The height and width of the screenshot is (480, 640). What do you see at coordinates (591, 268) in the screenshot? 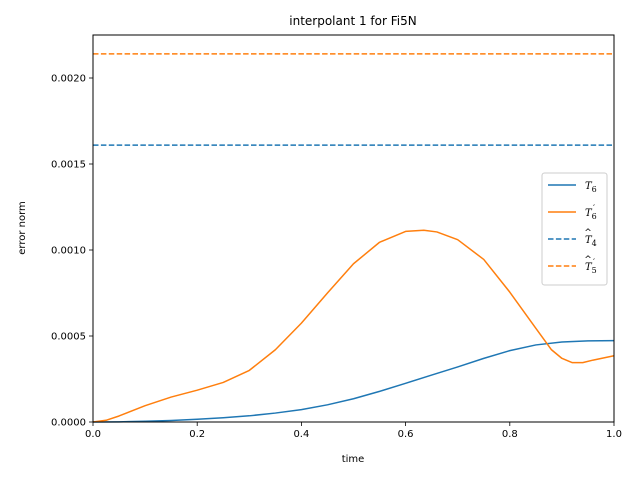
I see `legend-label: T5` at bounding box center [591, 268].